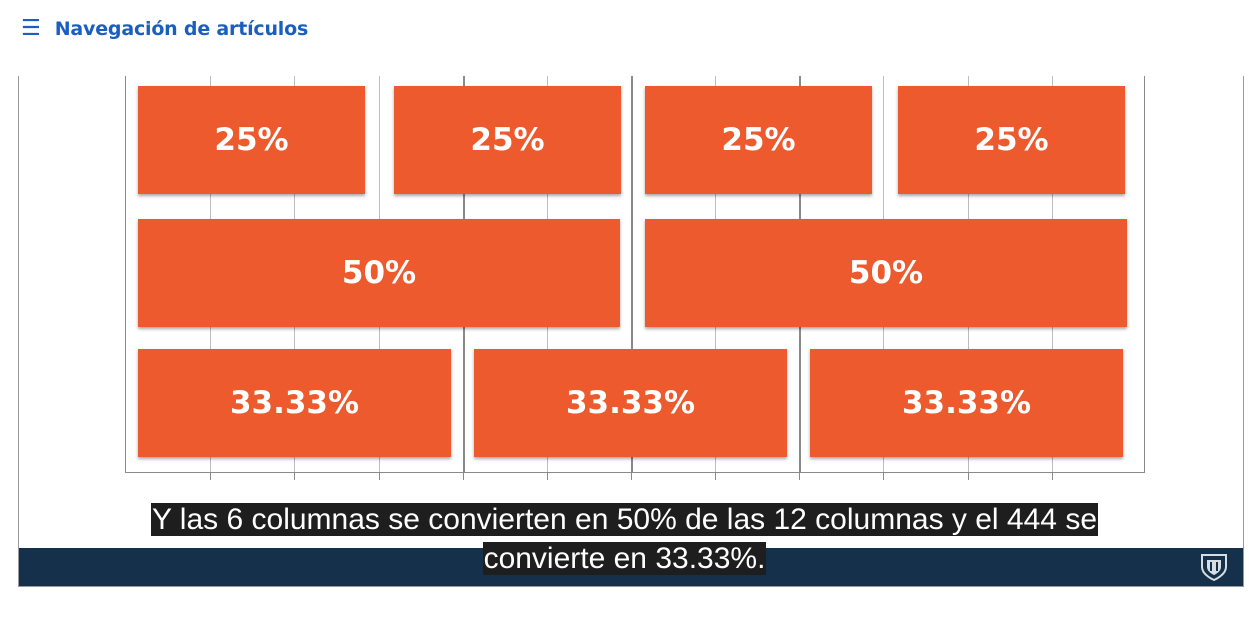  What do you see at coordinates (251, 140) in the screenshot?
I see `grid-cell-25-1: 25%` at bounding box center [251, 140].